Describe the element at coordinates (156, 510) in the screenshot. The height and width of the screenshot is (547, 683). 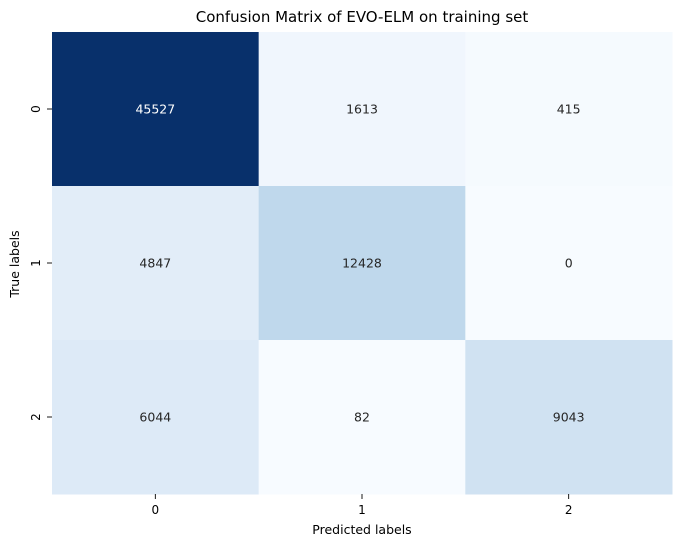
I see `x-tick-label-0: 0` at that location.